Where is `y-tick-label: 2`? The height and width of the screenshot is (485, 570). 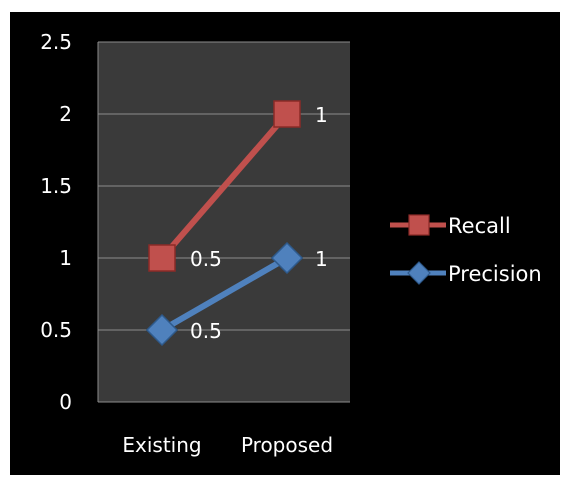
y-tick-label: 2 is located at coordinates (65, 114).